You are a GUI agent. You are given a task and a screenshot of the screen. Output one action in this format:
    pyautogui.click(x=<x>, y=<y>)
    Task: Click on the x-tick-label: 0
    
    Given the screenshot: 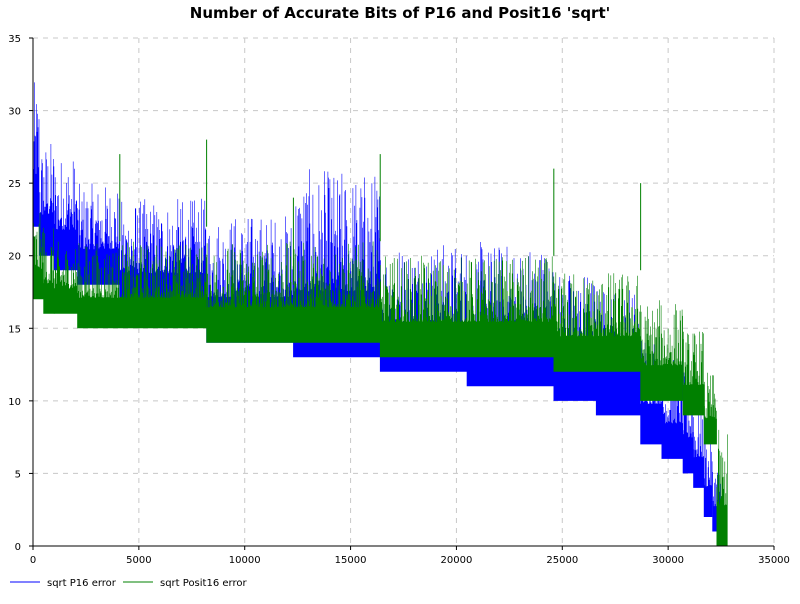 What is the action you would take?
    pyautogui.click(x=33, y=560)
    